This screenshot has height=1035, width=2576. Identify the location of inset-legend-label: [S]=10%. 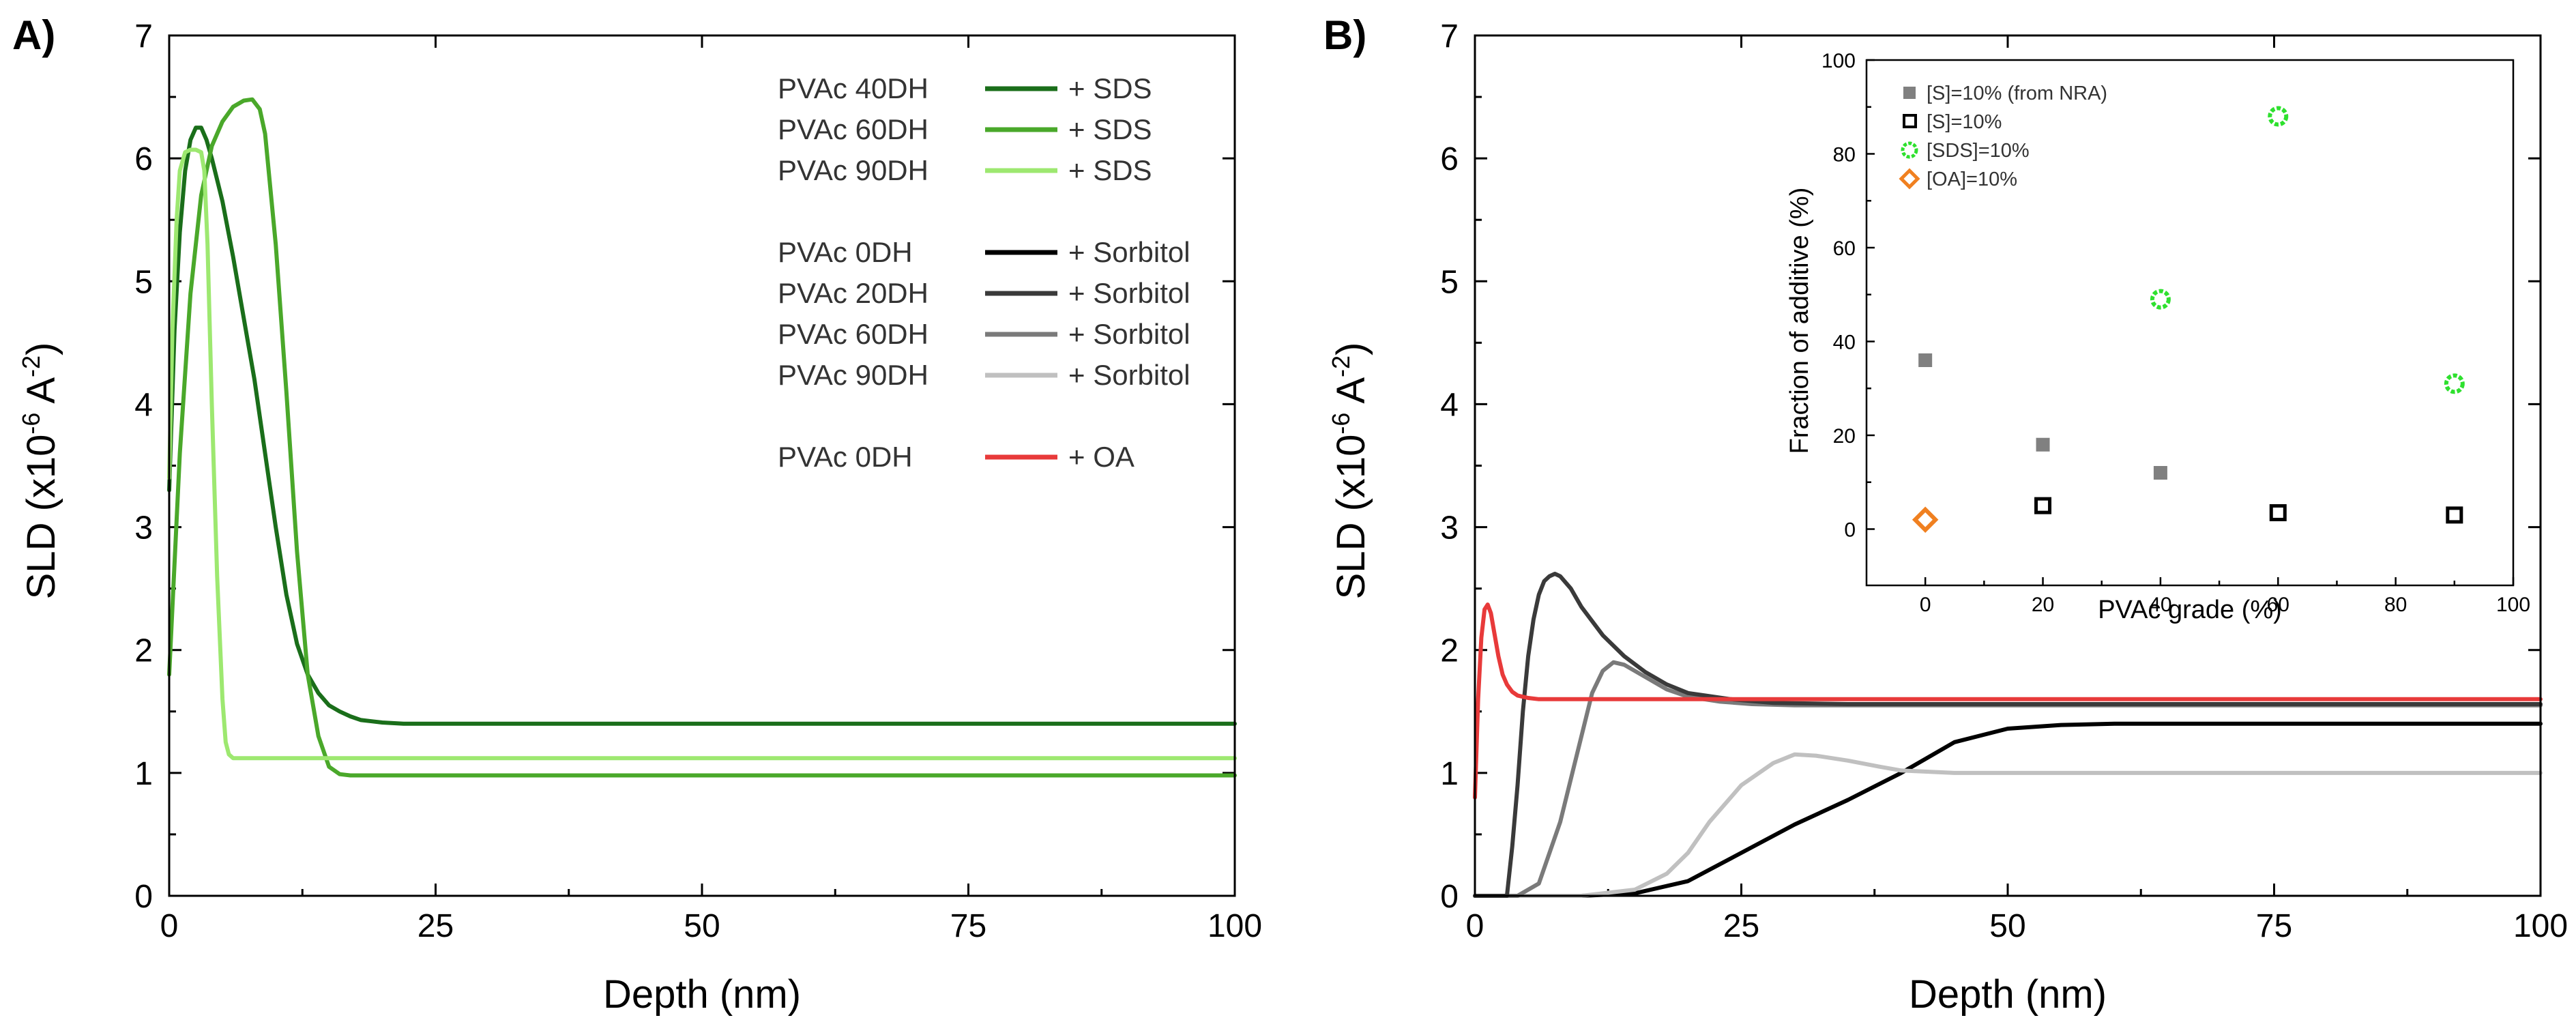
(1964, 122).